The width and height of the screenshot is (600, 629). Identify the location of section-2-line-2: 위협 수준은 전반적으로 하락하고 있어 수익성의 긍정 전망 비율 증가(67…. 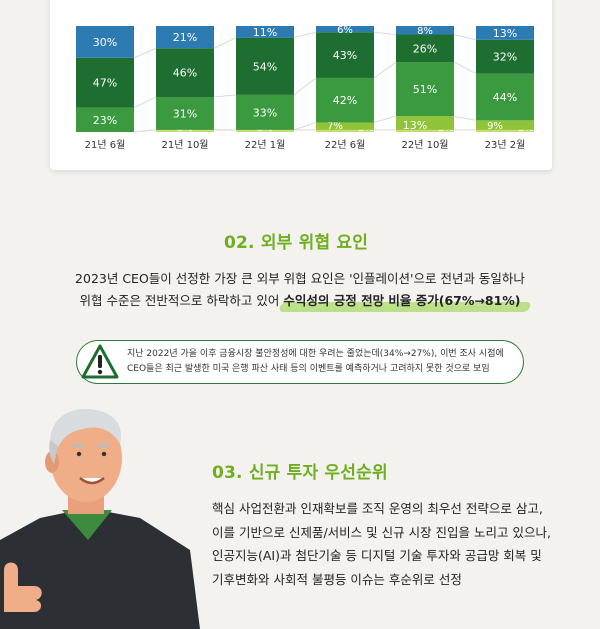
(300, 301).